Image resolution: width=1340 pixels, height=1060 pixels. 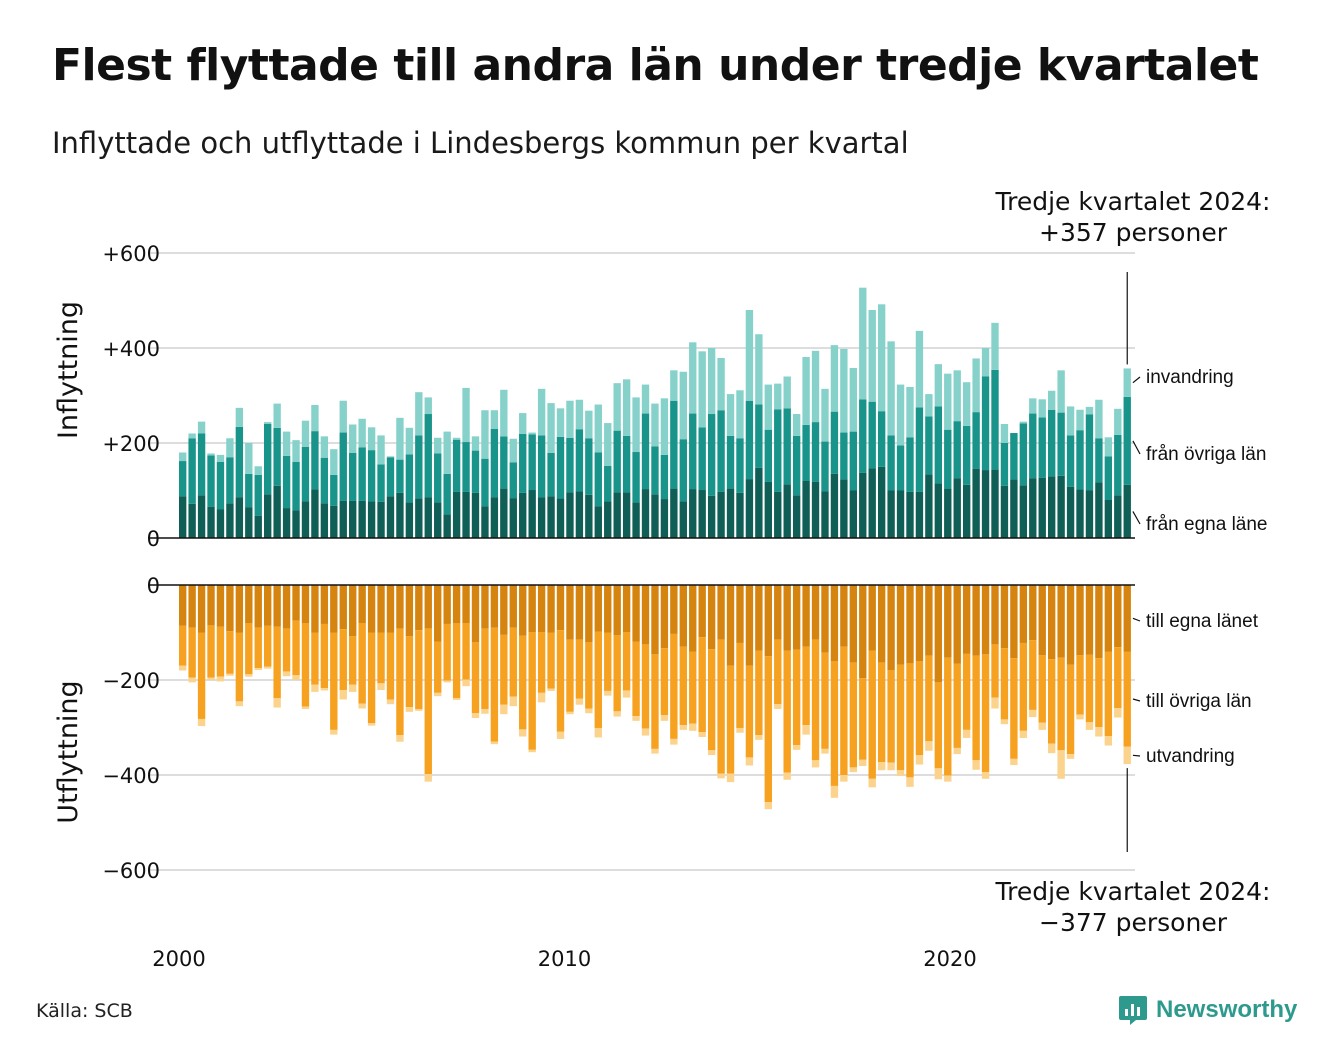 What do you see at coordinates (564, 959) in the screenshot?
I see `x-tick-label: 2010` at bounding box center [564, 959].